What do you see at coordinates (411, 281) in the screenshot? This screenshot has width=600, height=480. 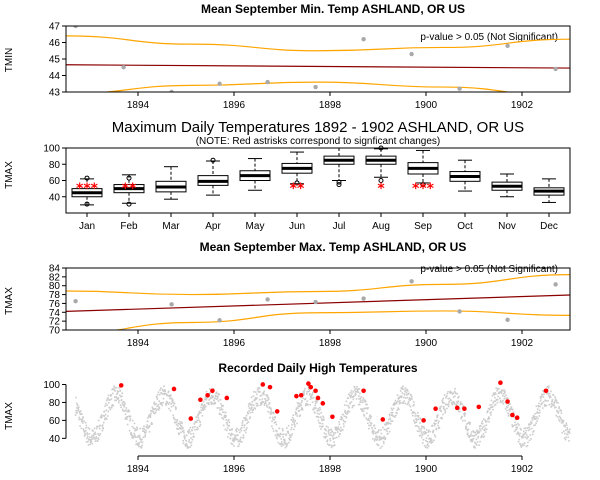 I see `panel3-data-point` at bounding box center [411, 281].